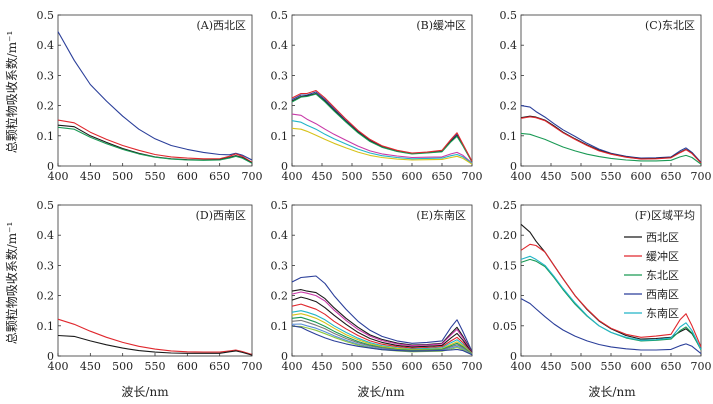 This screenshot has width=713, height=404. I want to click on legend-label: 西南区, so click(662, 294).